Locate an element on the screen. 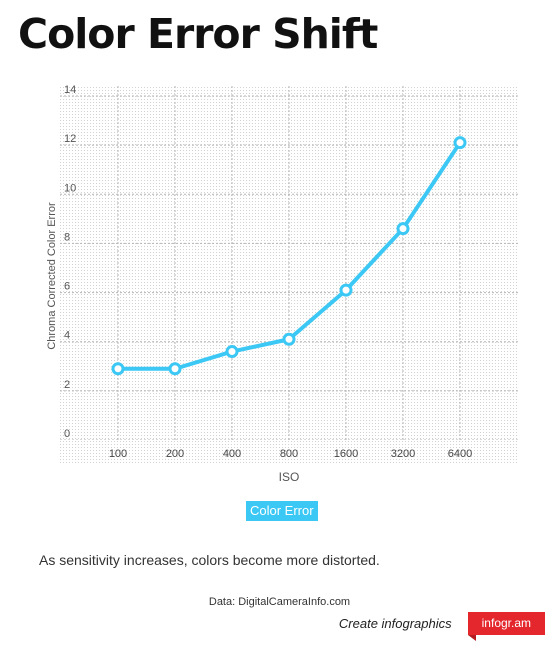  x-tick-labels: 100 200 400 800 1600 3200 6400 is located at coordinates (290, 454).